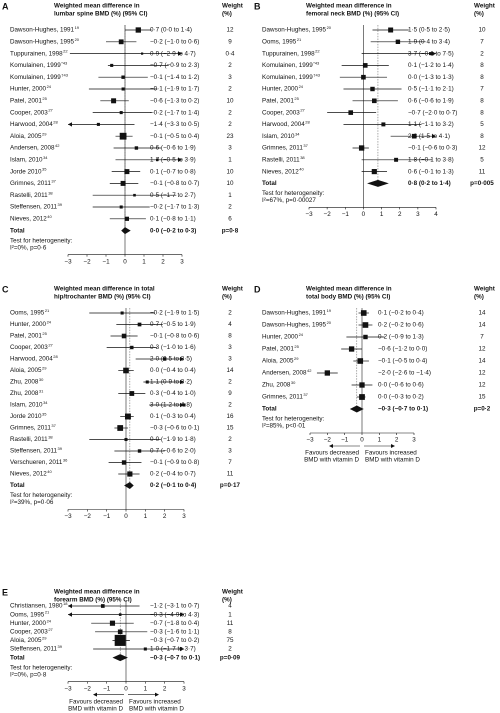 Image resolution: width=500 pixels, height=713 pixels. I want to click on ci-label: −0·3 (−1·6 to 1·1), so click(174, 631).